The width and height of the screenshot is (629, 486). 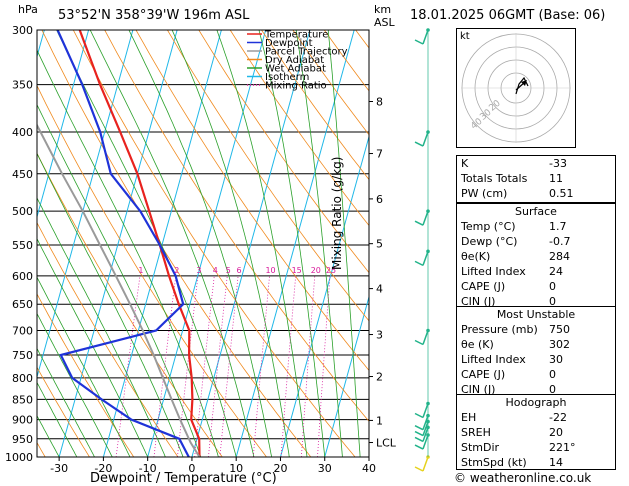 I want to click on row-value: 30, so click(x=556, y=359).